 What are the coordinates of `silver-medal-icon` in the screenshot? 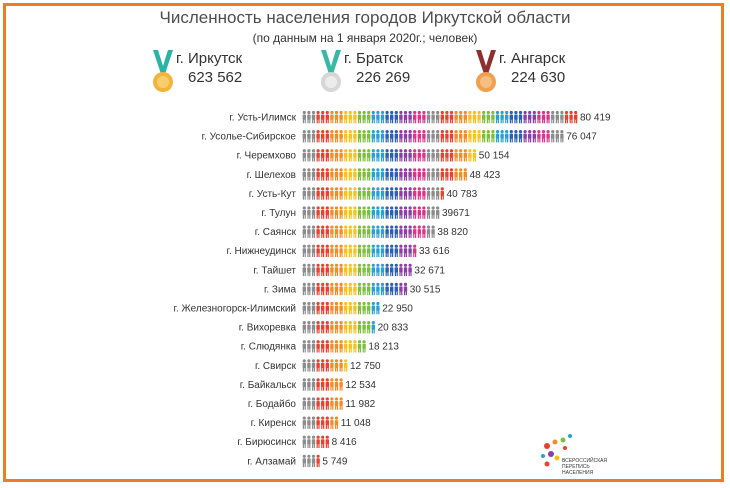 It's located at (331, 71).